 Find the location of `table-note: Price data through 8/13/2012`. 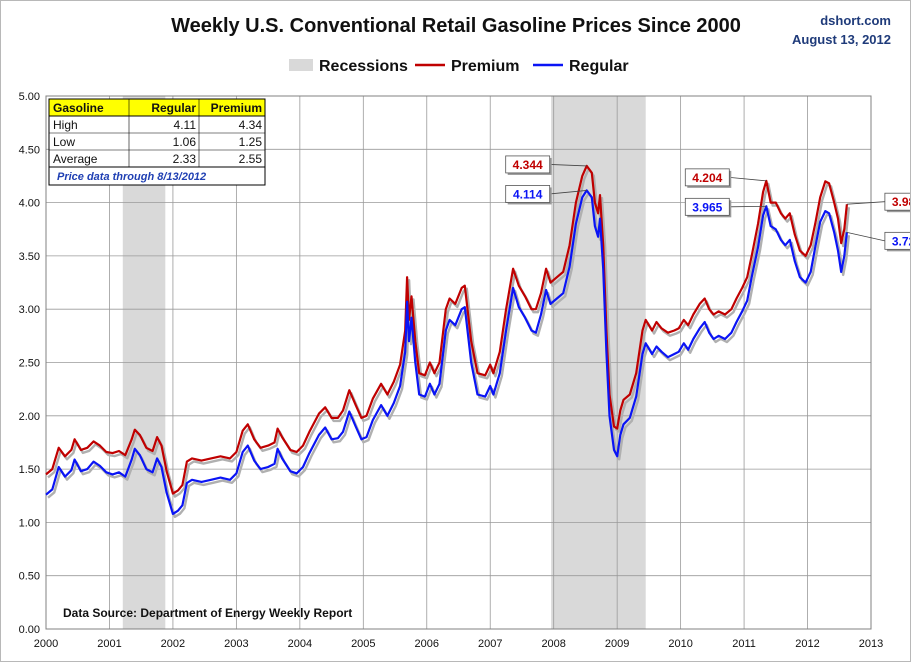

table-note: Price data through 8/13/2012 is located at coordinates (131, 177).